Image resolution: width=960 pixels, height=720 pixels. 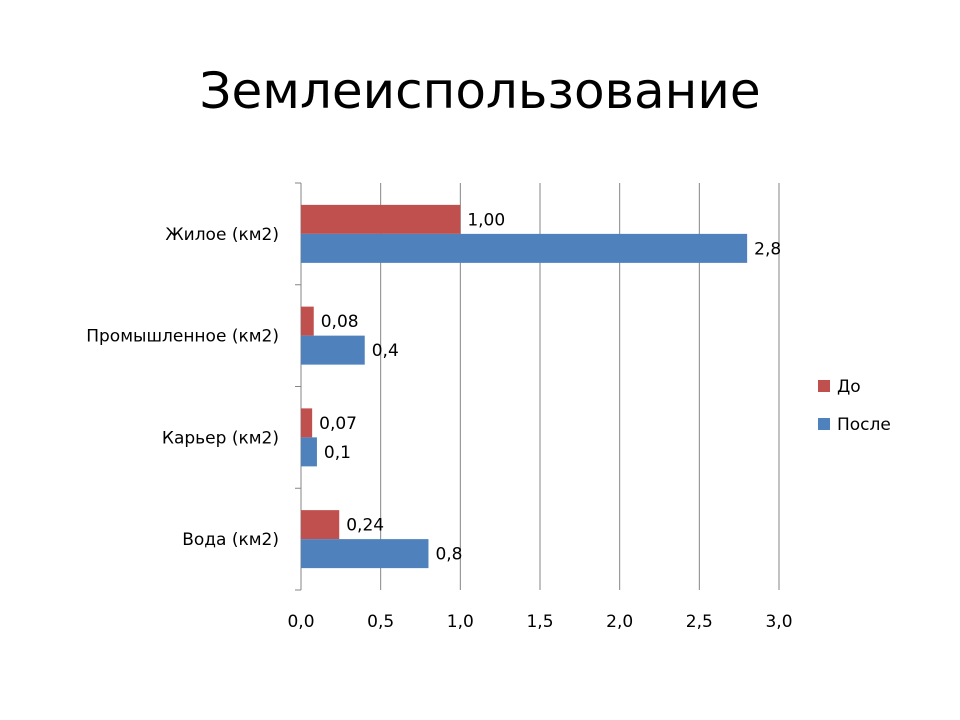 I want to click on x-tick-label: 2,0, so click(x=619, y=622).